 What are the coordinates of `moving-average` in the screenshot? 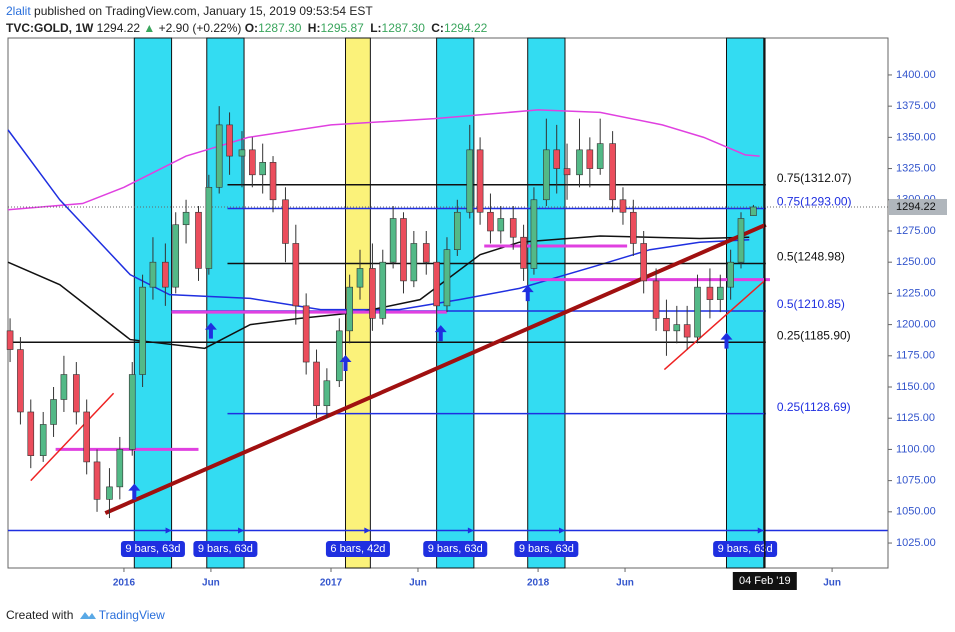 It's located at (383, 160).